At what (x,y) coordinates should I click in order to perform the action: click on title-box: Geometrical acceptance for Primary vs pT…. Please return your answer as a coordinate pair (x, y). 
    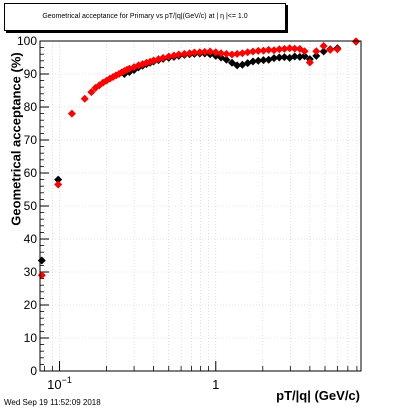
    Looking at the image, I should click on (145, 17).